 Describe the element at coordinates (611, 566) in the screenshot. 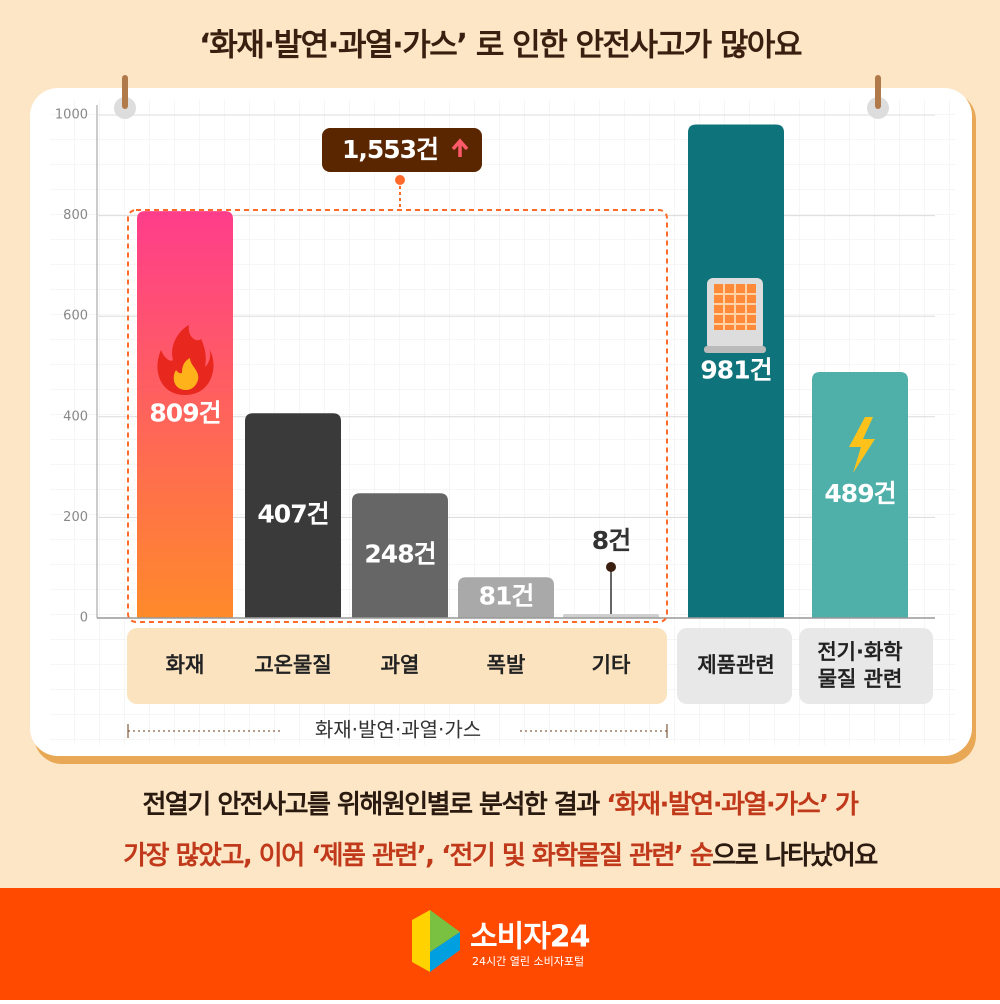

I see `pin-head` at that location.